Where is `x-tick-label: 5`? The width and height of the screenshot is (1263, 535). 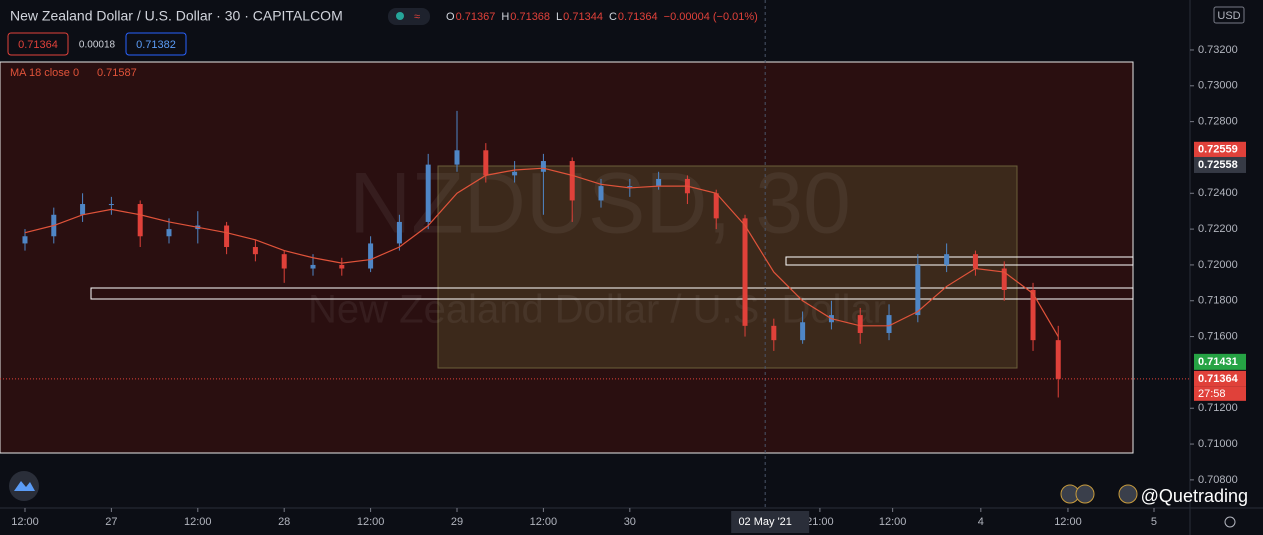
x-tick-label: 5 is located at coordinates (1154, 522).